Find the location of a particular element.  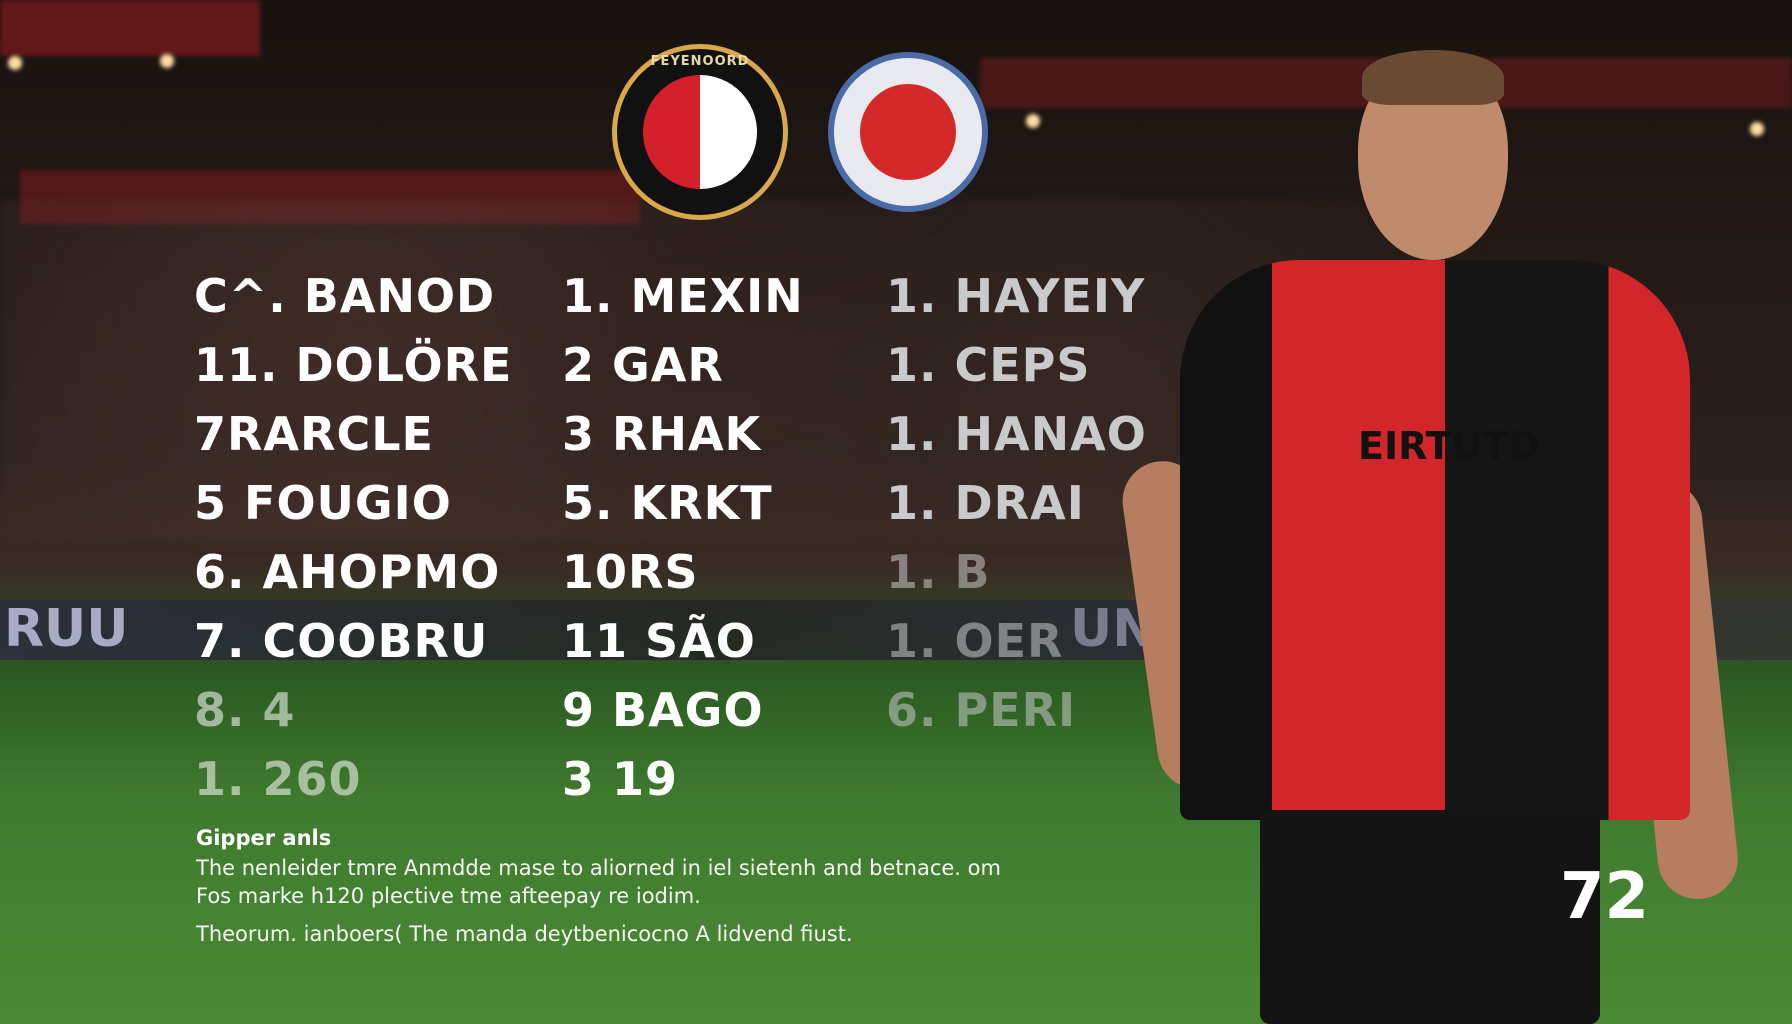

player-shorts is located at coordinates (1430, 917).